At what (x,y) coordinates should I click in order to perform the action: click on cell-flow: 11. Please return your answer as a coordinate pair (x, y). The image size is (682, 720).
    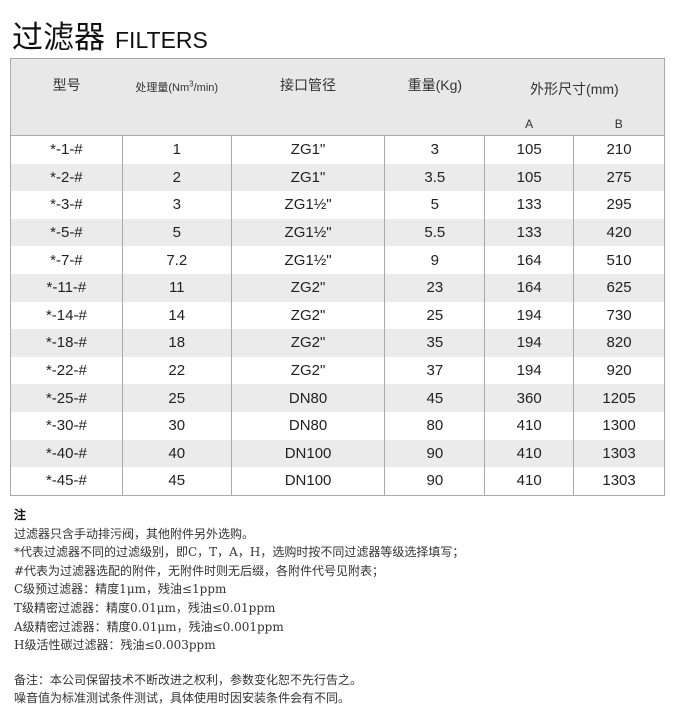
    Looking at the image, I should click on (176, 287).